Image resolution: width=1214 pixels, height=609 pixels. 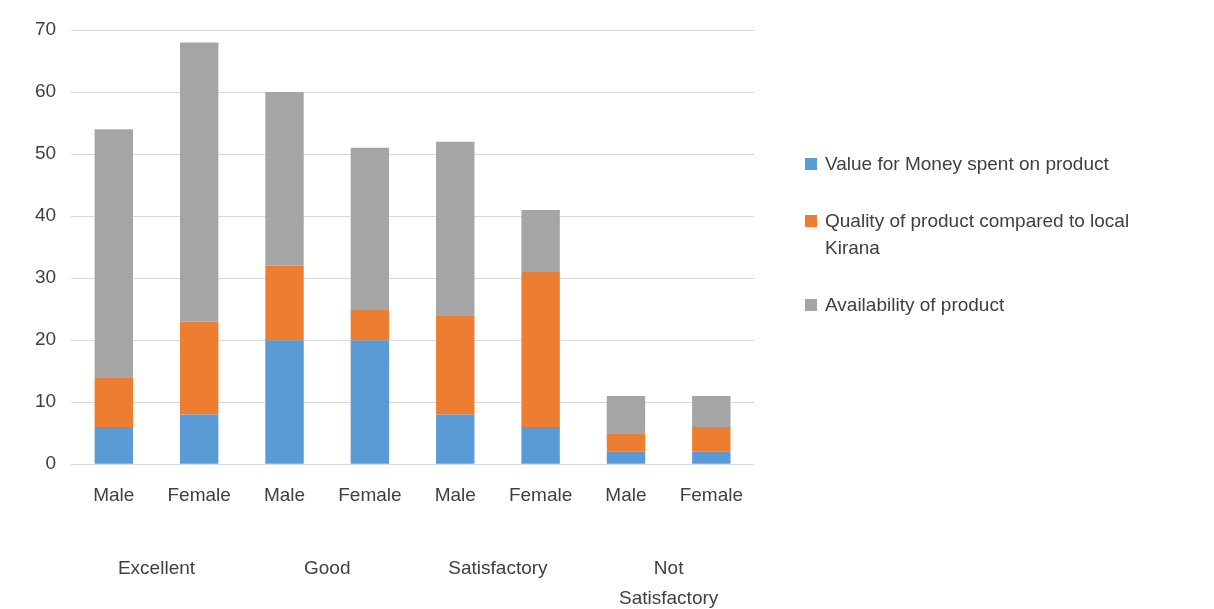 What do you see at coordinates (45, 277) in the screenshot?
I see `y-tick-label: 30` at bounding box center [45, 277].